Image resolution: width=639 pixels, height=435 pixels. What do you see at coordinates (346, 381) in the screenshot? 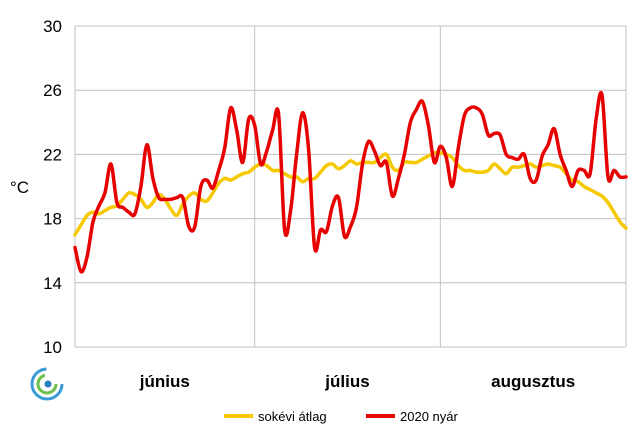
I see `month-label: július` at bounding box center [346, 381].